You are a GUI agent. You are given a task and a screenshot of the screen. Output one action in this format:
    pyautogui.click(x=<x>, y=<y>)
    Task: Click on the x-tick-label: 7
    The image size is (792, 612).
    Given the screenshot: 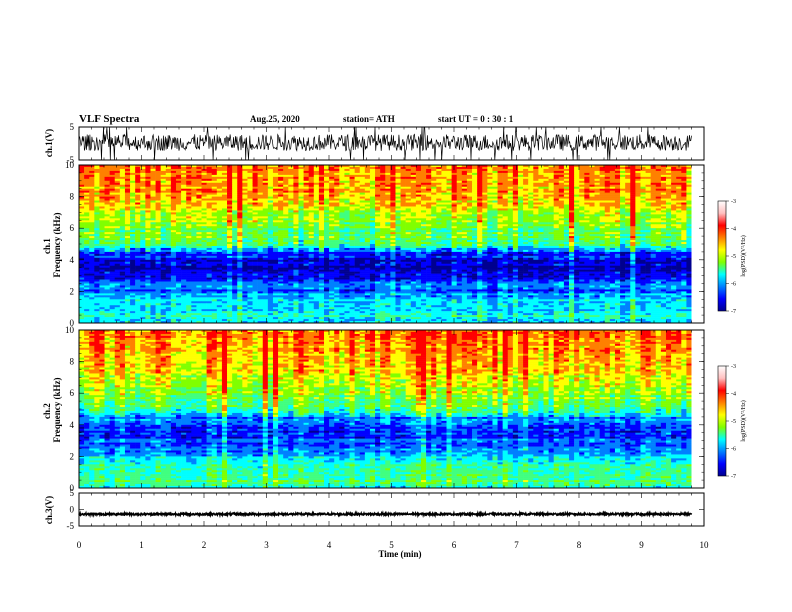 What is the action you would take?
    pyautogui.click(x=516, y=545)
    